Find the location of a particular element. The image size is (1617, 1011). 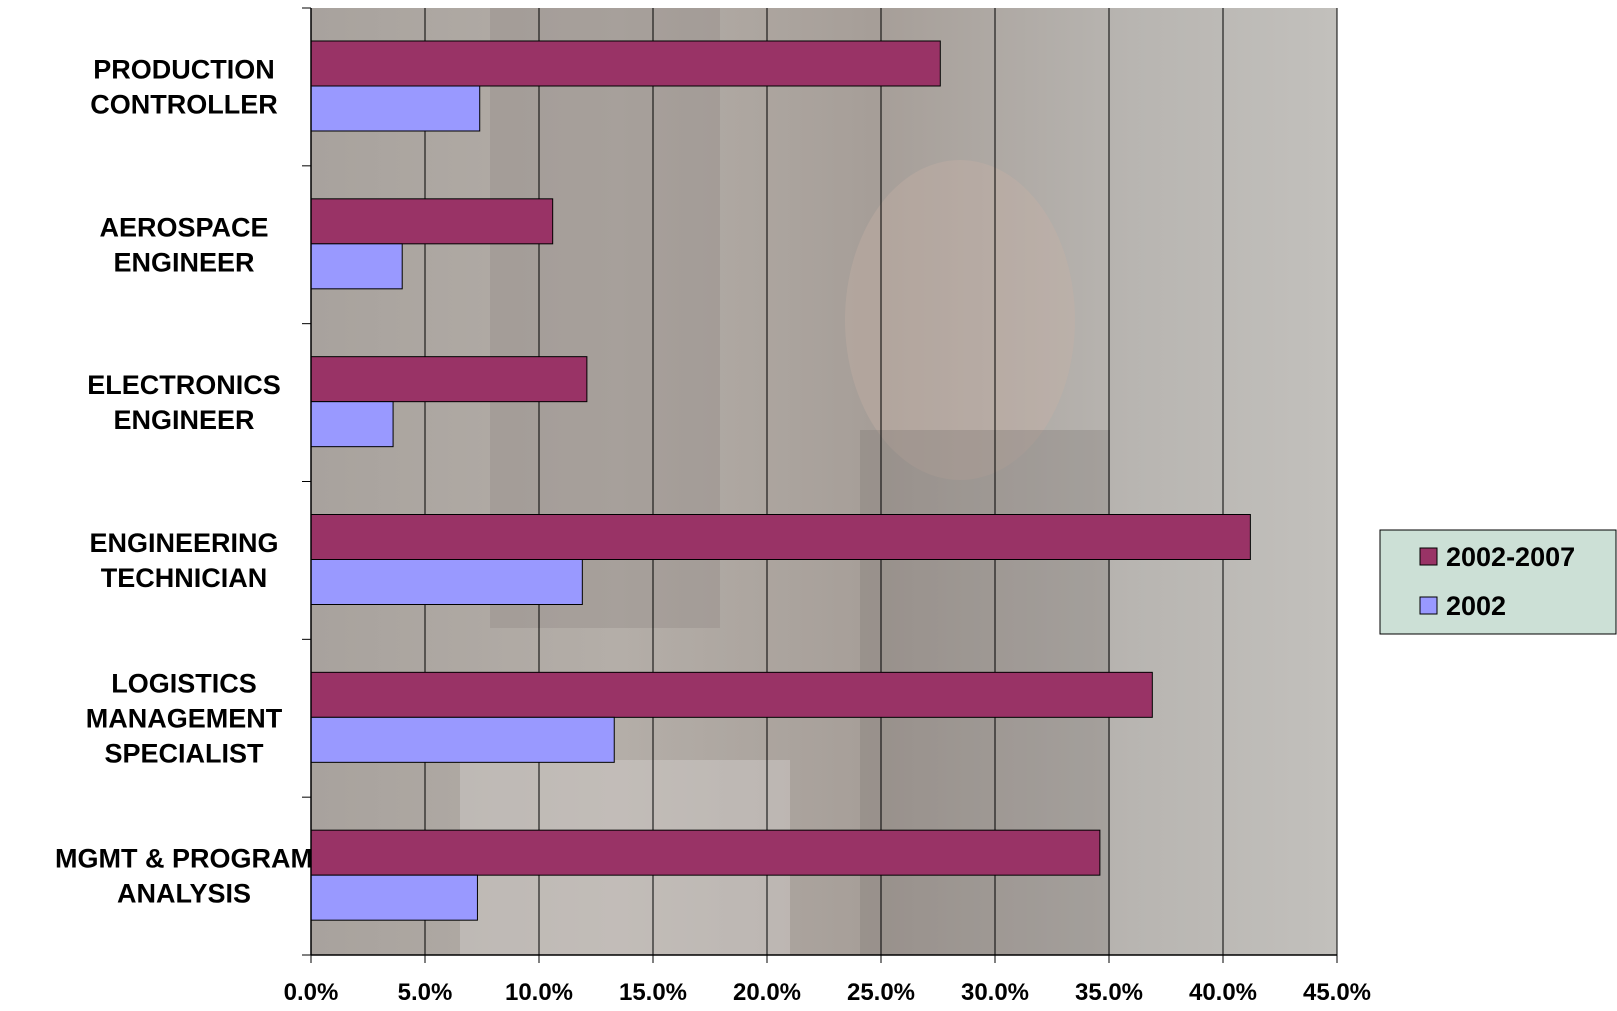

category-label: ELECTRONICS is located at coordinates (184, 385).